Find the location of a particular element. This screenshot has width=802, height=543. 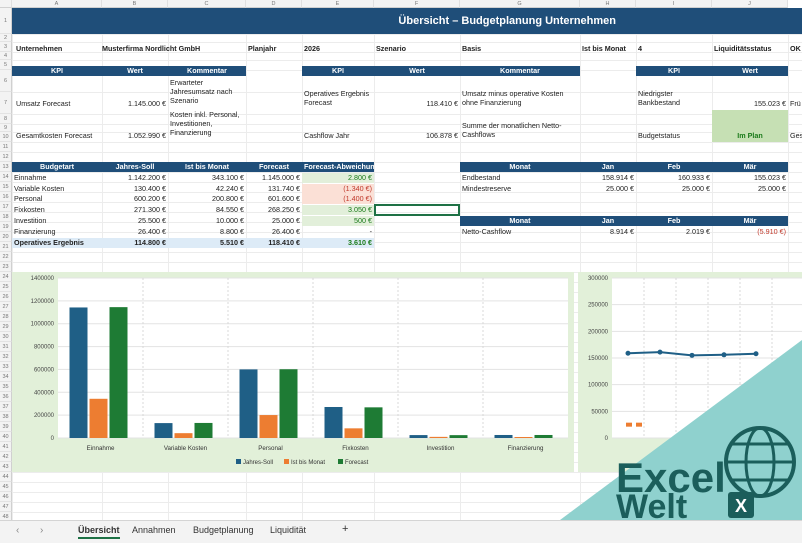

budget-cell: 8.800 € is located at coordinates (232, 231).